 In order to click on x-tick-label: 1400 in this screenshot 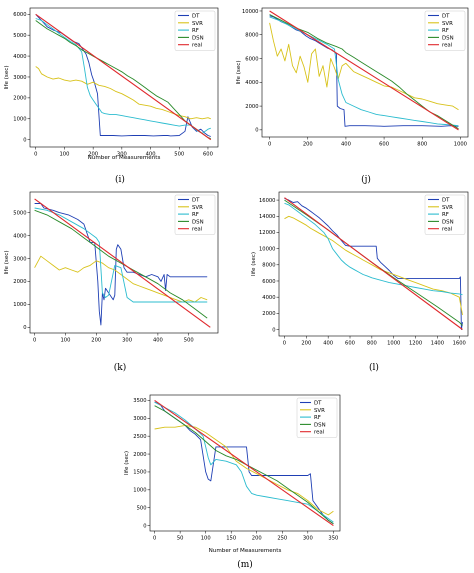, I will do `click(437, 344)`.